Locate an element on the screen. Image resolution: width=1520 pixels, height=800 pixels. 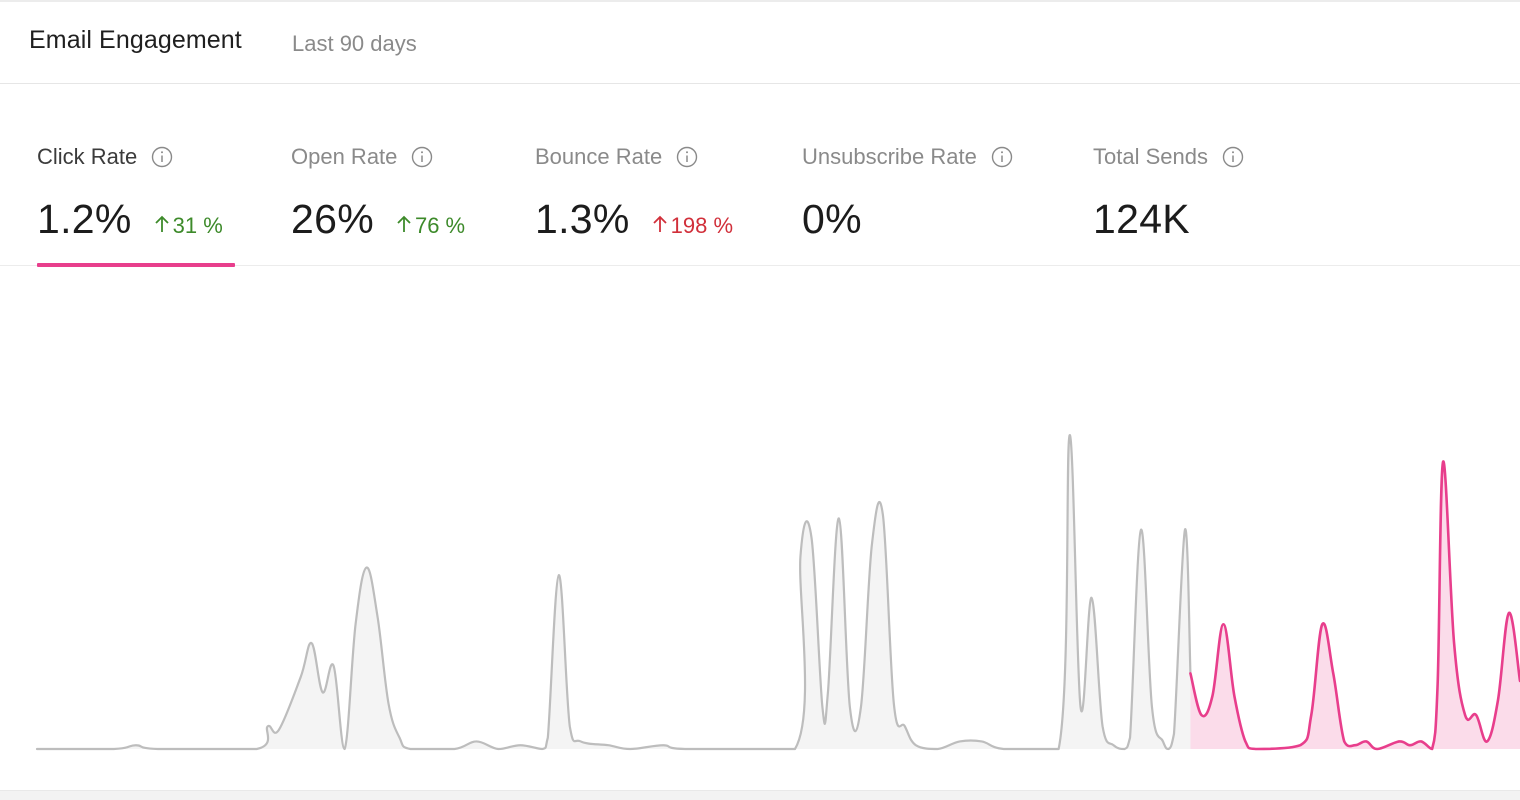
metric-tab-unsubscribe-rate: Unsubscribe Rate 0% is located at coordinates (927, 175).